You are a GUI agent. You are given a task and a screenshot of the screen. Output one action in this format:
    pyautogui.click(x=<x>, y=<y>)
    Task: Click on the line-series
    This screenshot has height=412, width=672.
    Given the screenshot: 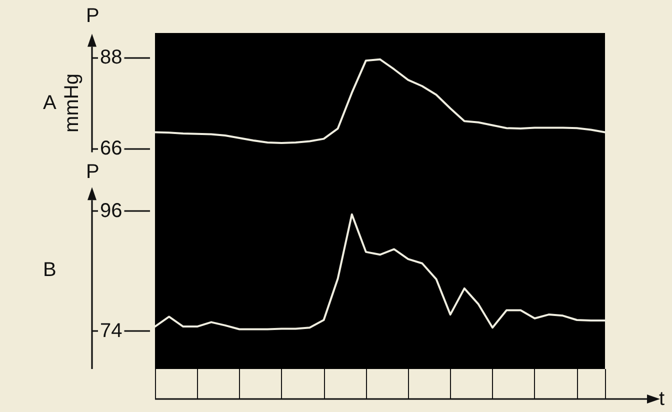 What is the action you would take?
    pyautogui.click(x=380, y=101)
    